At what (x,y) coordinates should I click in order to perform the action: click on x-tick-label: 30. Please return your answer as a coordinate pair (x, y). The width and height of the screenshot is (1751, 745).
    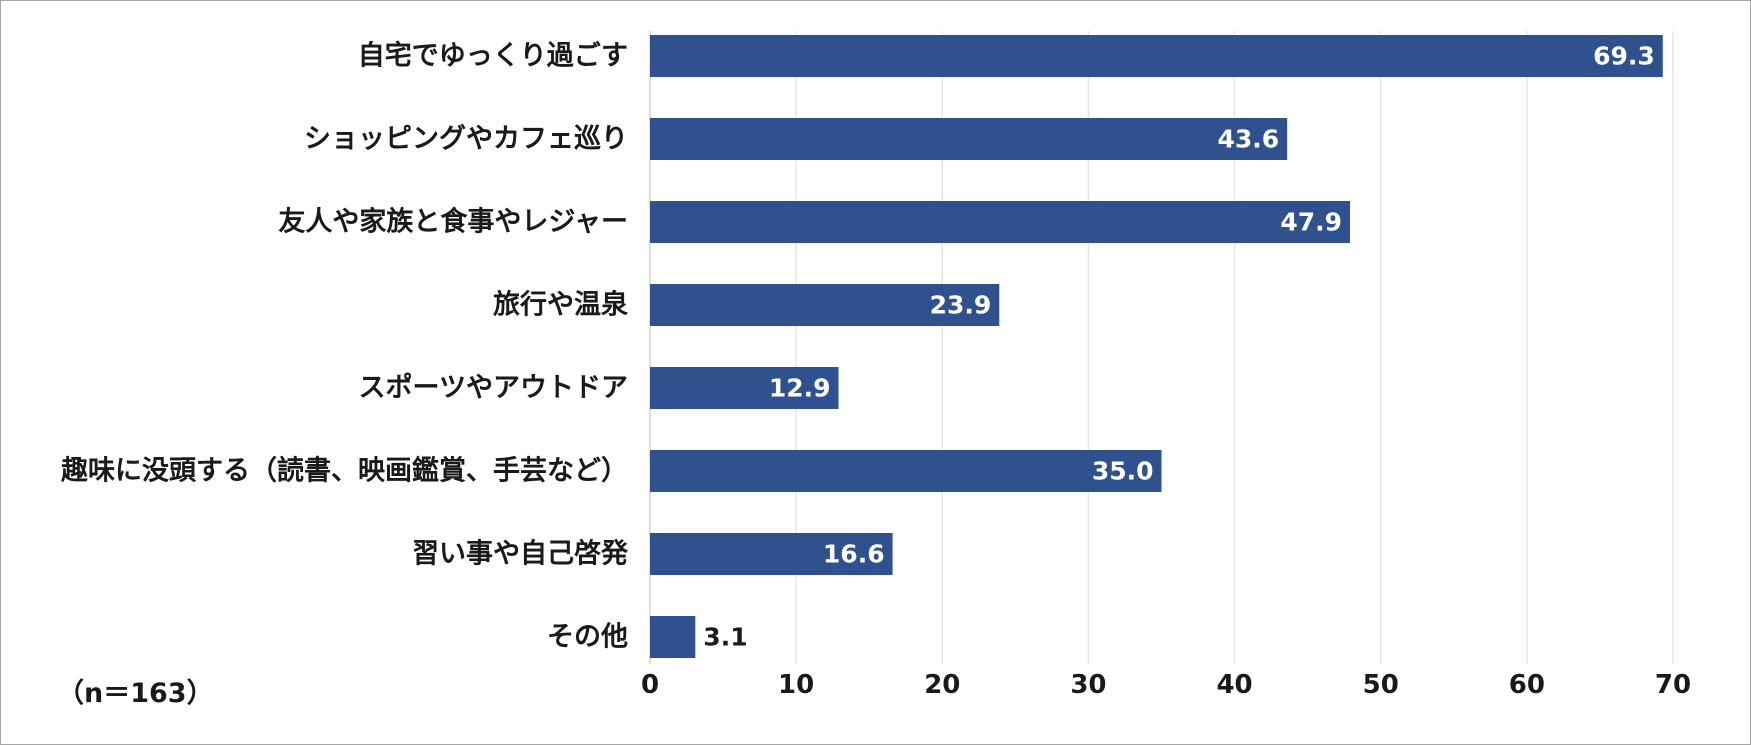
    Looking at the image, I should click on (1088, 685).